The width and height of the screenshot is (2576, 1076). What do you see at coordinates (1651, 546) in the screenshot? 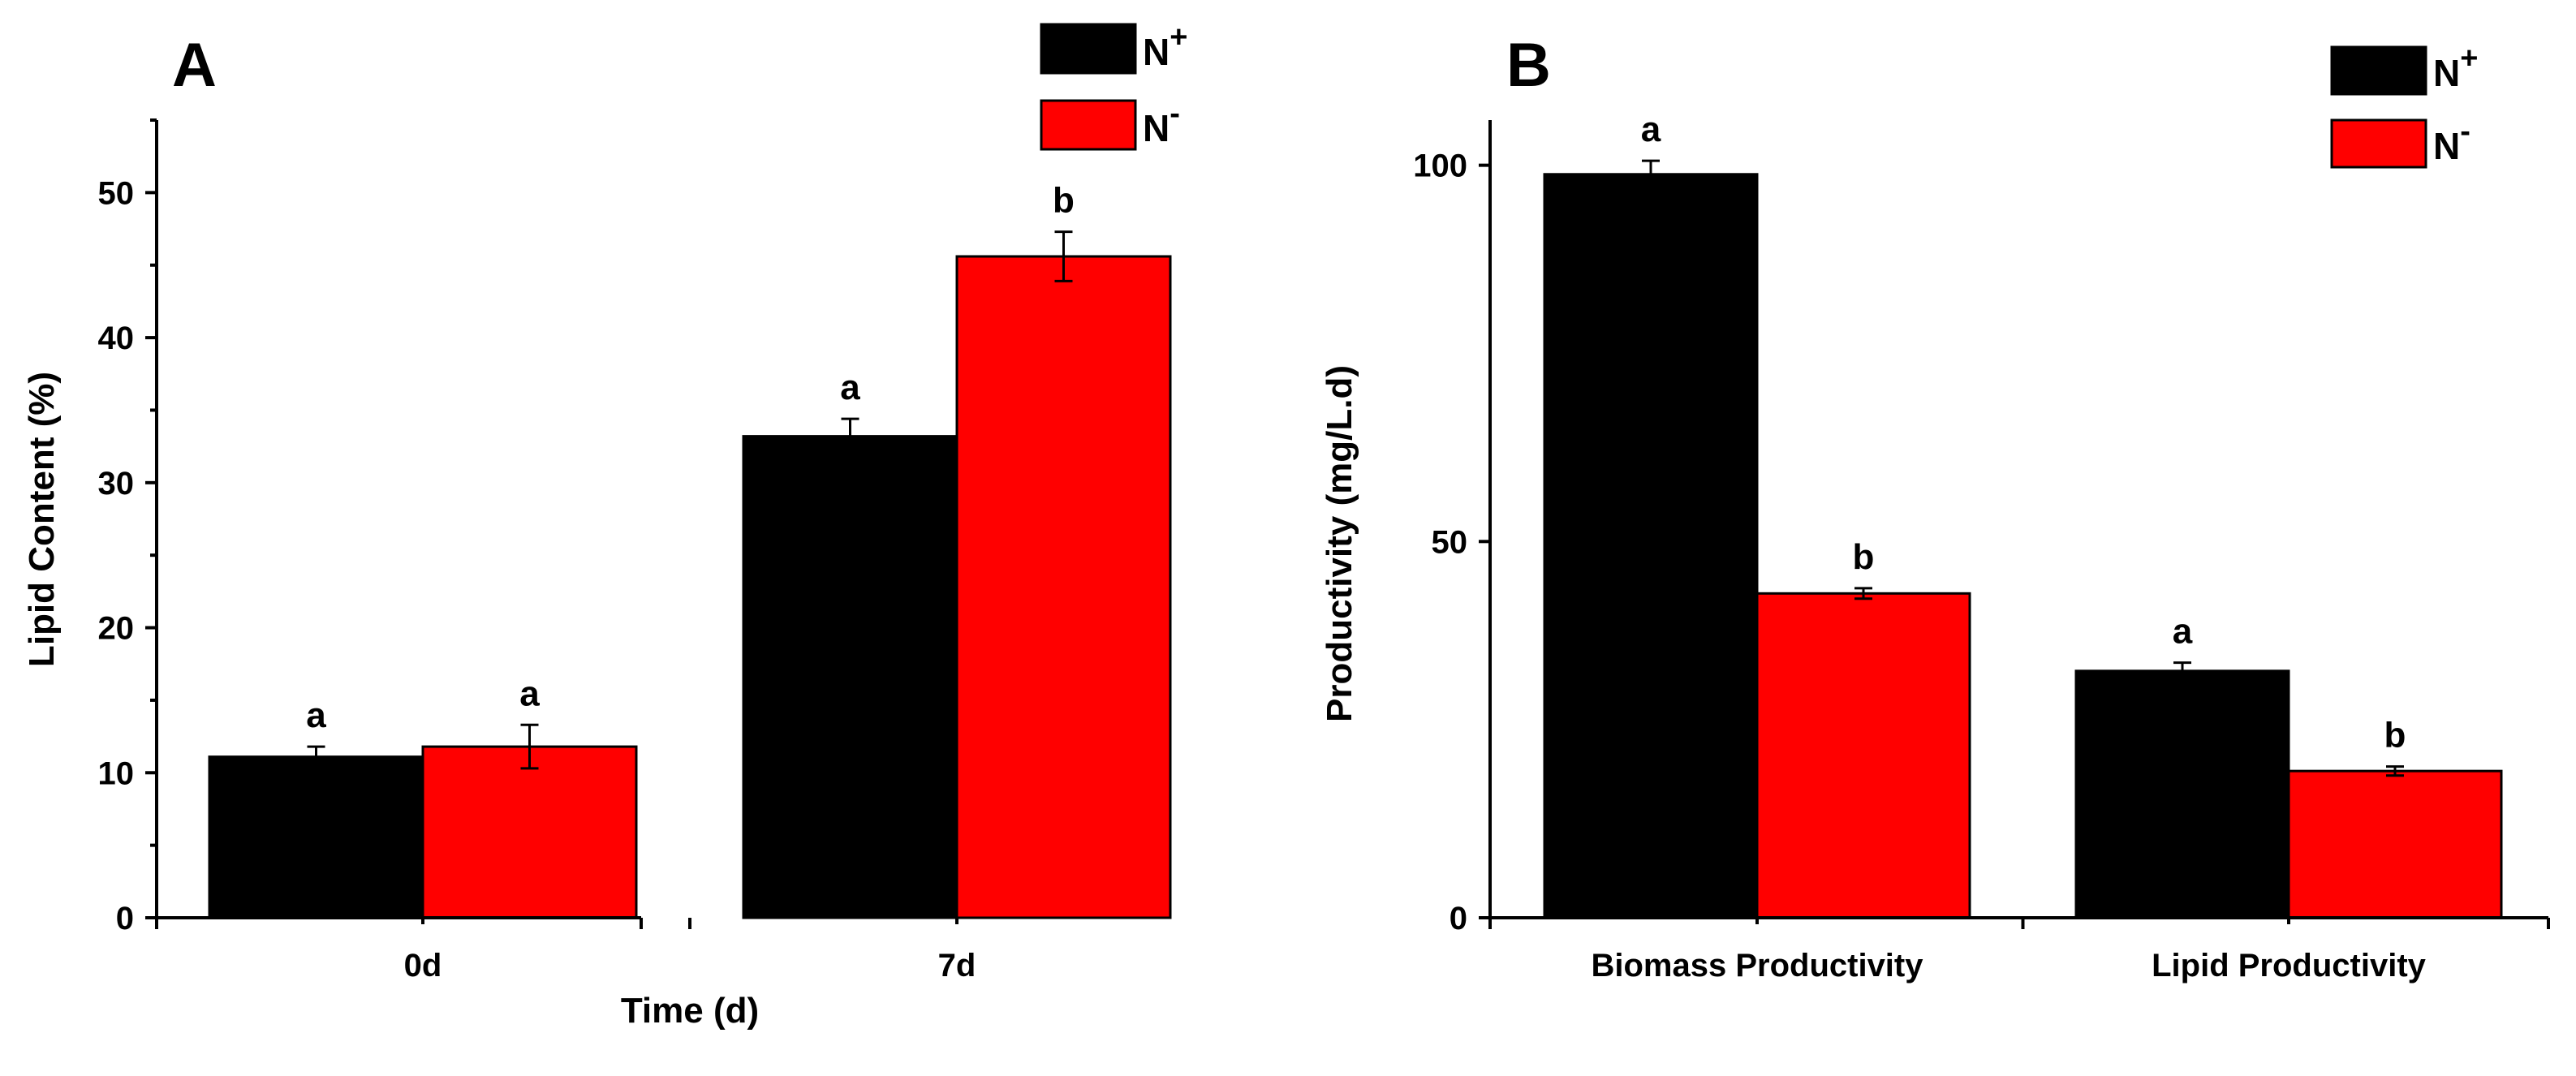
I see `bar-nplus-biomass-productivity` at bounding box center [1651, 546].